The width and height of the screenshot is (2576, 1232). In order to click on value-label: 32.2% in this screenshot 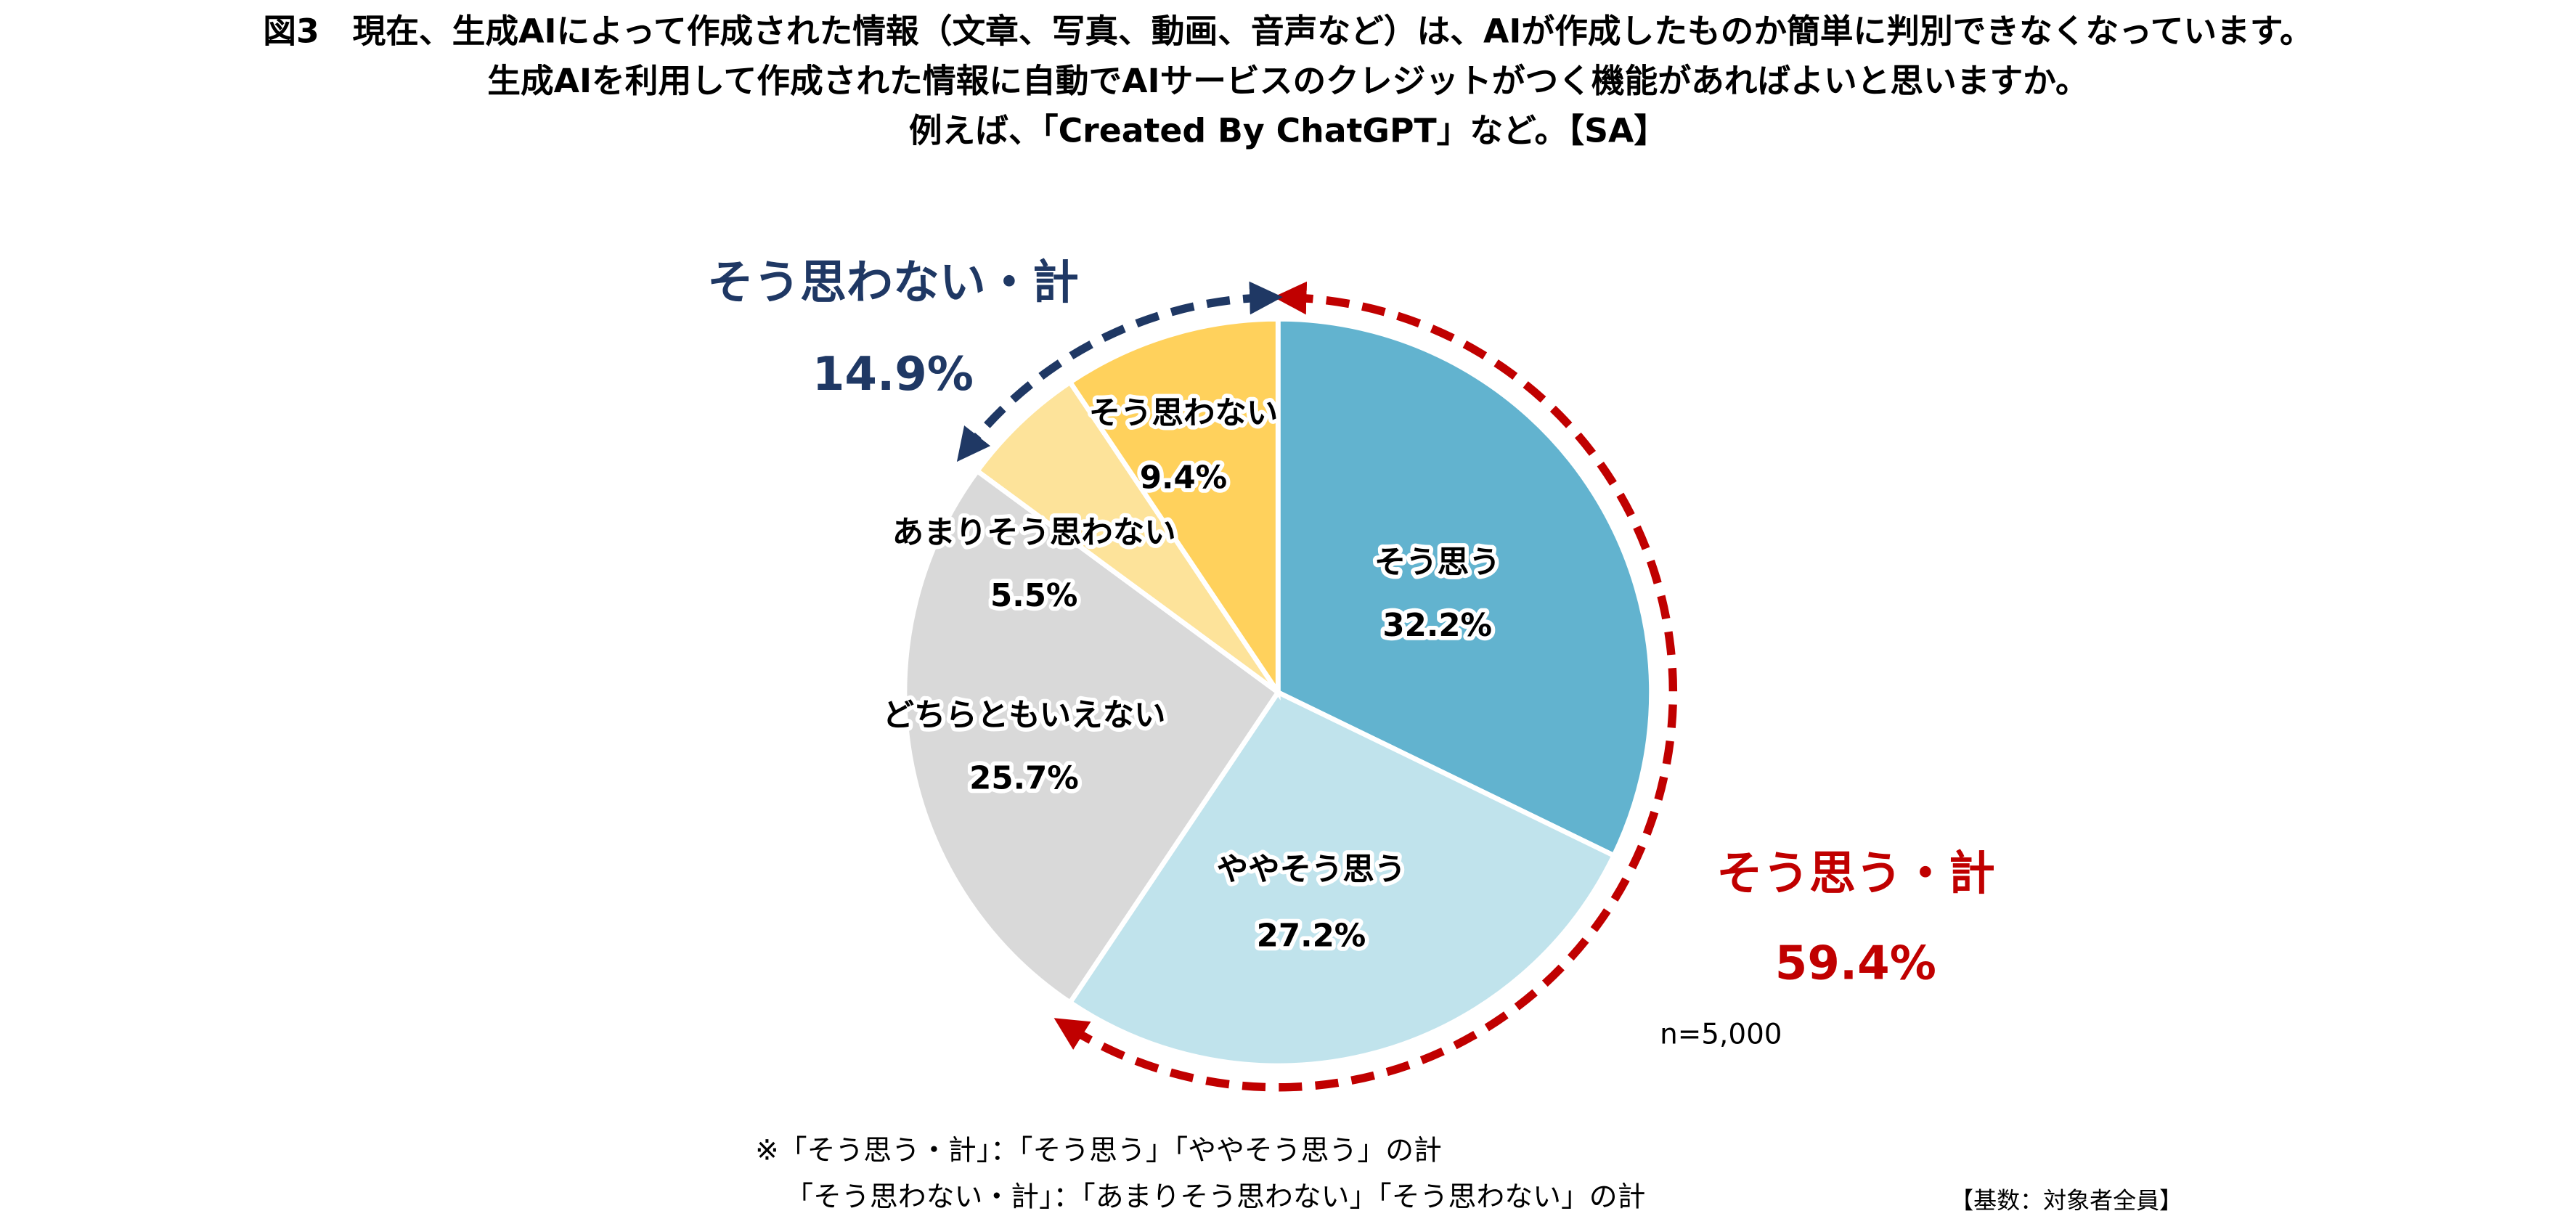, I will do `click(1437, 626)`.